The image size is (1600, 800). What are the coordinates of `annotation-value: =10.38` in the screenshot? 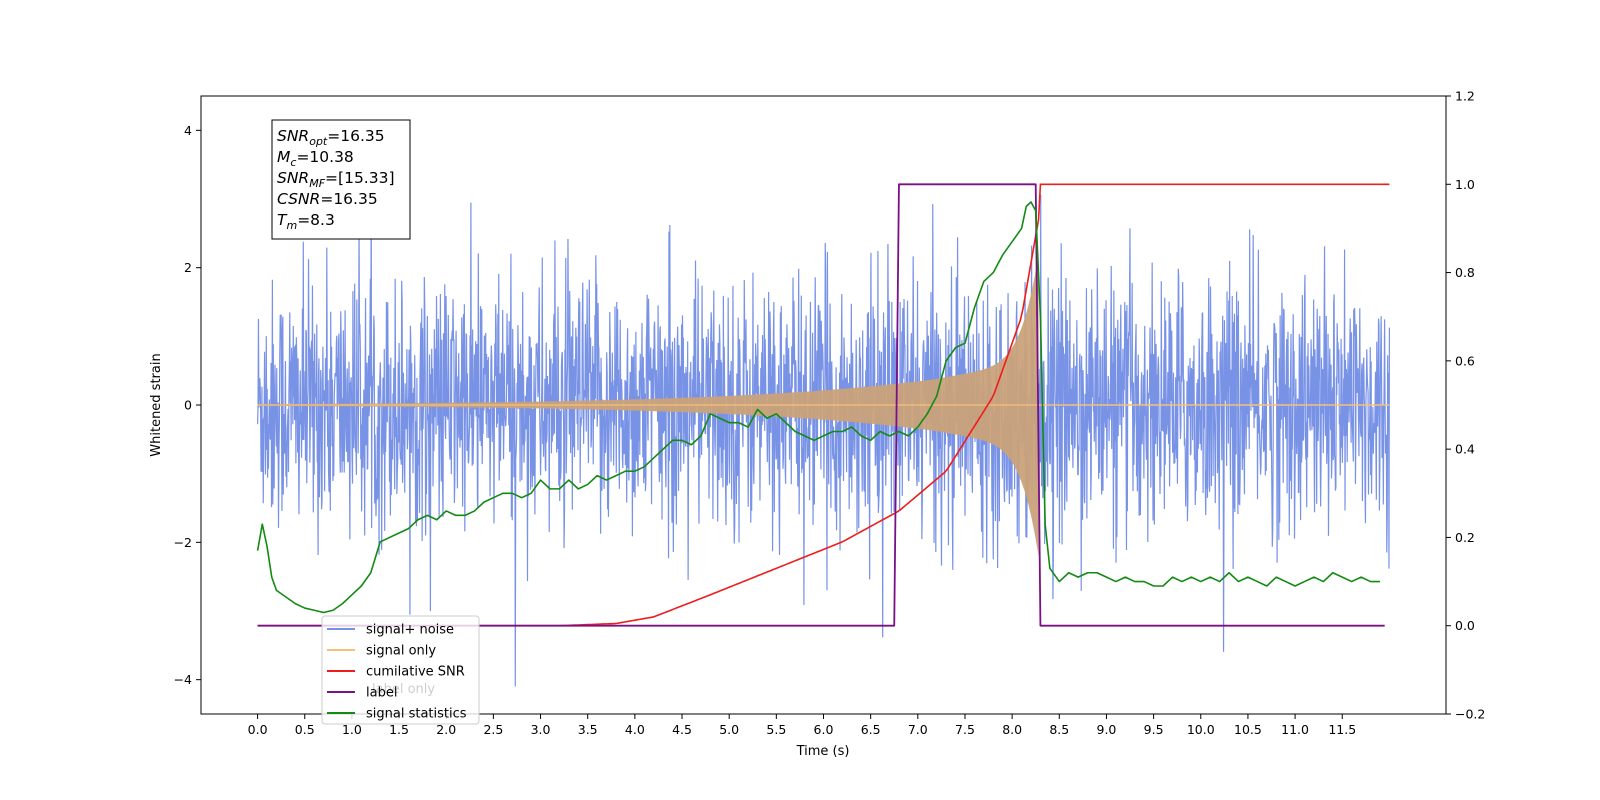 It's located at (324, 157).